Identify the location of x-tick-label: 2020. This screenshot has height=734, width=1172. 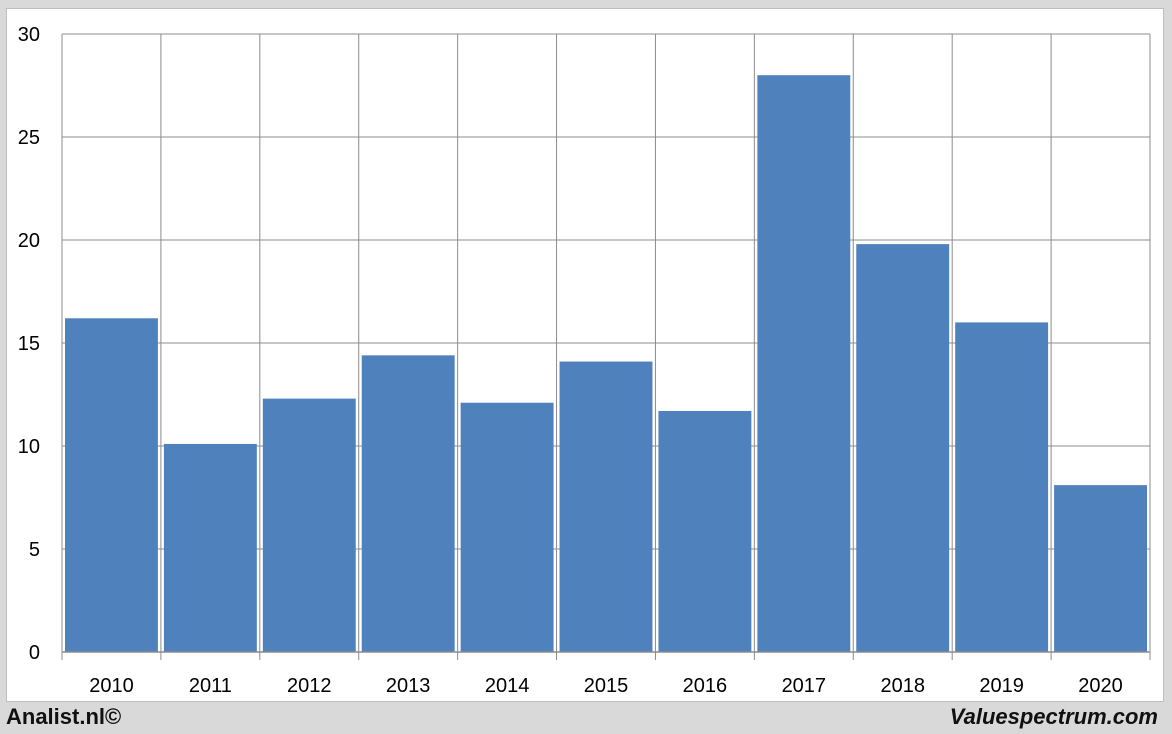
(1100, 686).